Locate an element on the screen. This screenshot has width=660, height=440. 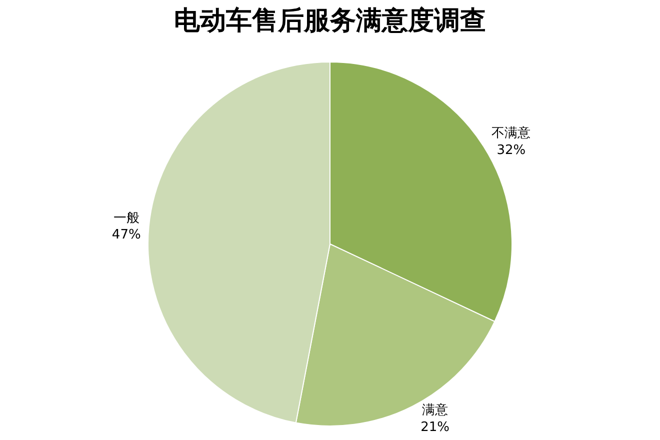
slice-label: 不满意 is located at coordinates (511, 133).